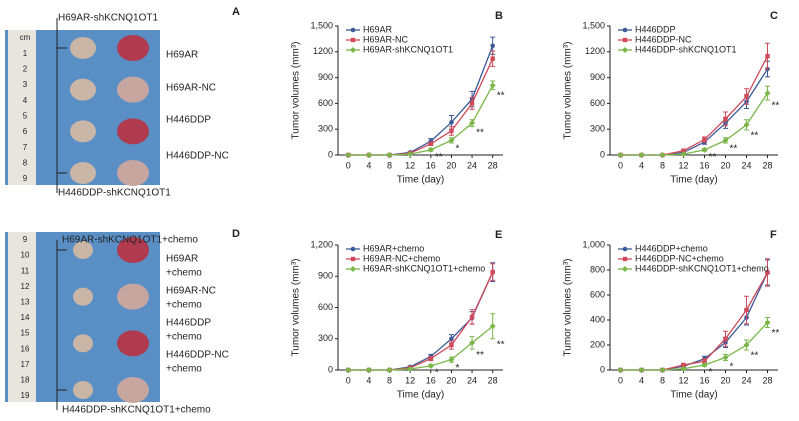  Describe the element at coordinates (693, 395) in the screenshot. I see `x-axis-label: Time (day)` at that location.